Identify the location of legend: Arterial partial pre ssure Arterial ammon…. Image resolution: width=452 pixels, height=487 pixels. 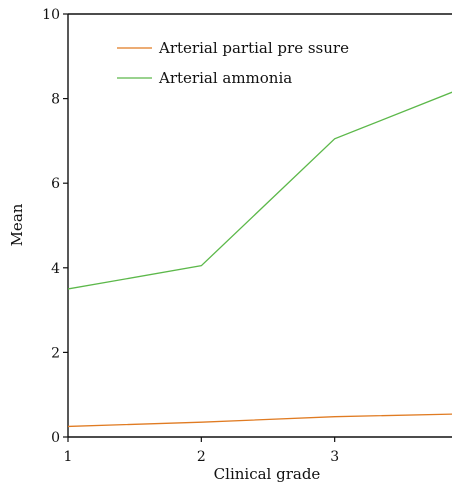
(233, 63).